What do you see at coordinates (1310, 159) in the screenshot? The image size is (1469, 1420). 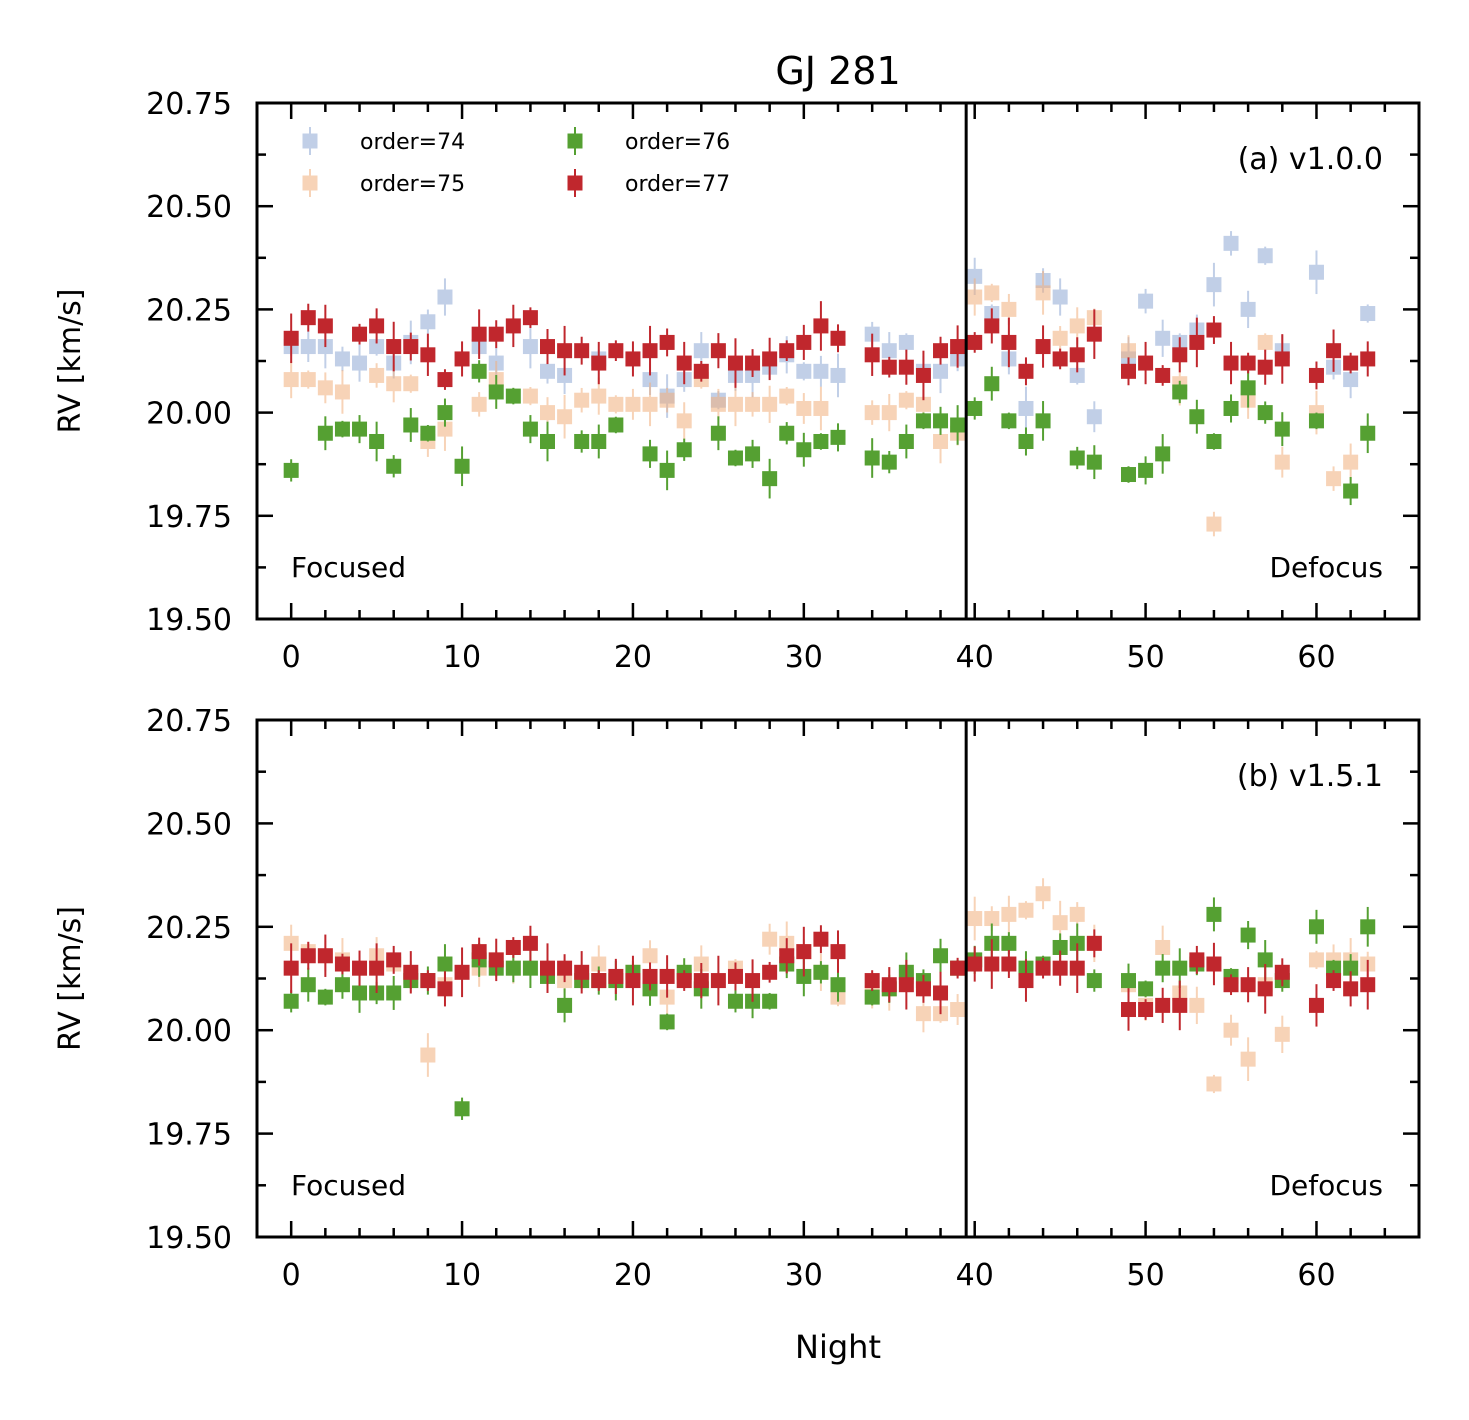 I see `panel-a-version-label: (a) v1.0.0` at bounding box center [1310, 159].